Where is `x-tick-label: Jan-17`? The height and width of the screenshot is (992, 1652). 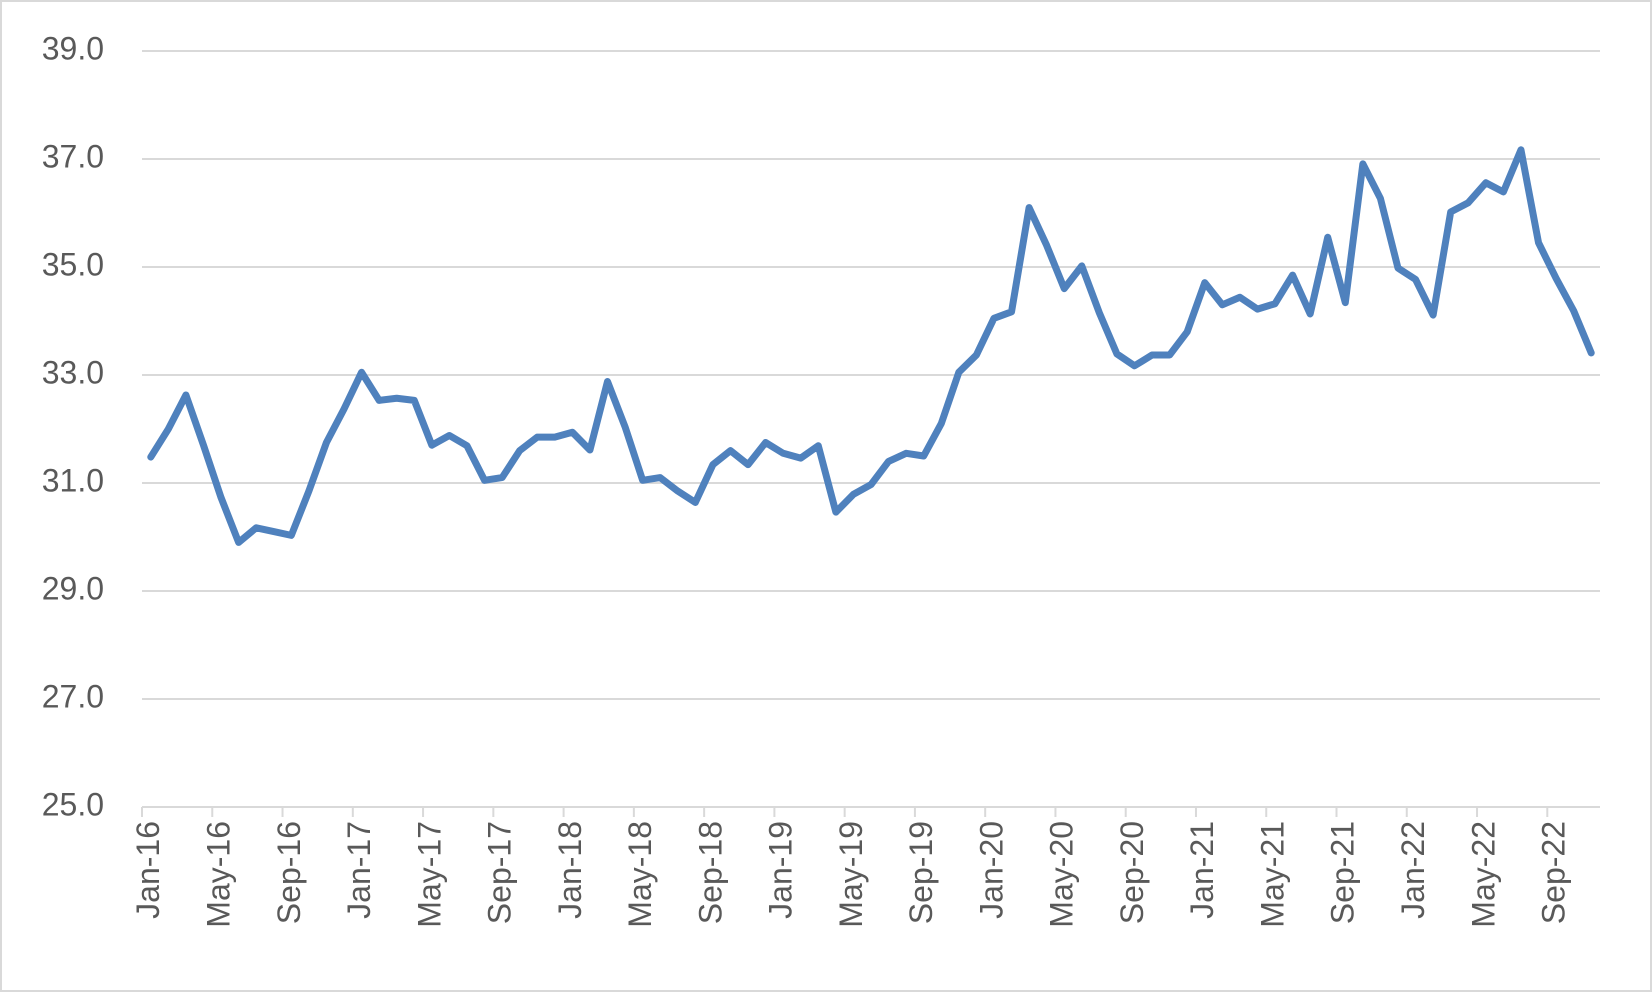
x-tick-label: Jan-17 is located at coordinates (359, 870).